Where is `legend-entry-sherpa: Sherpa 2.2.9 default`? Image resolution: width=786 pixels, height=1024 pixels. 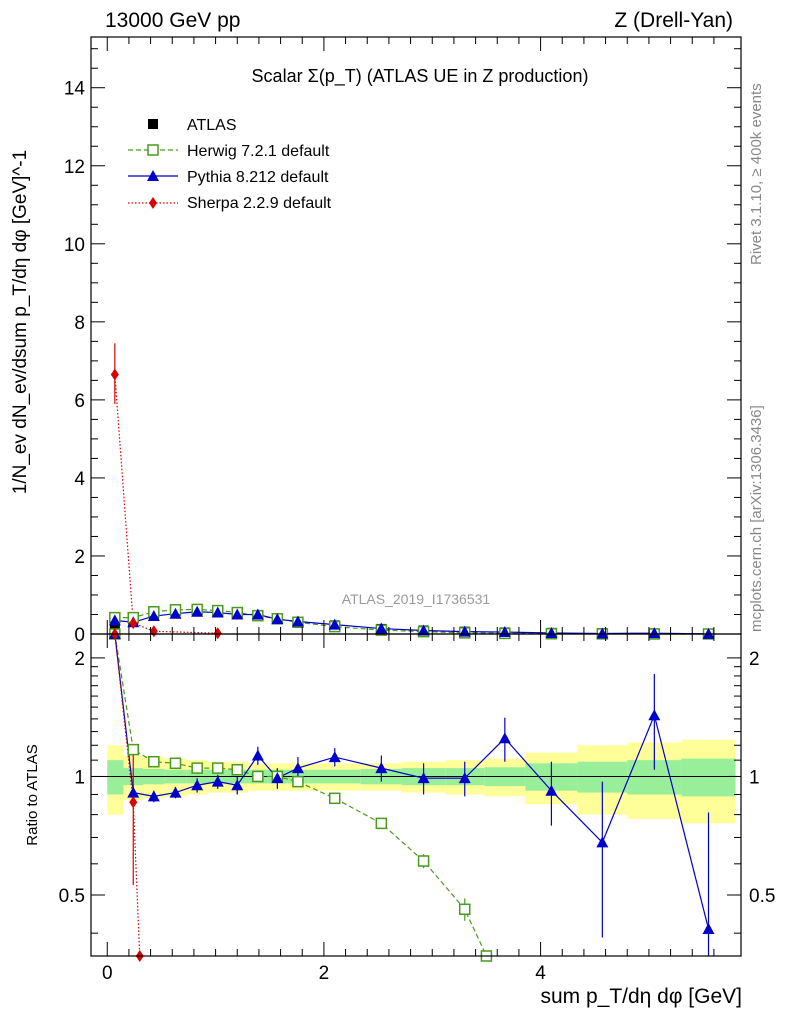
legend-entry-sherpa: Sherpa 2.2.9 default is located at coordinates (230, 203).